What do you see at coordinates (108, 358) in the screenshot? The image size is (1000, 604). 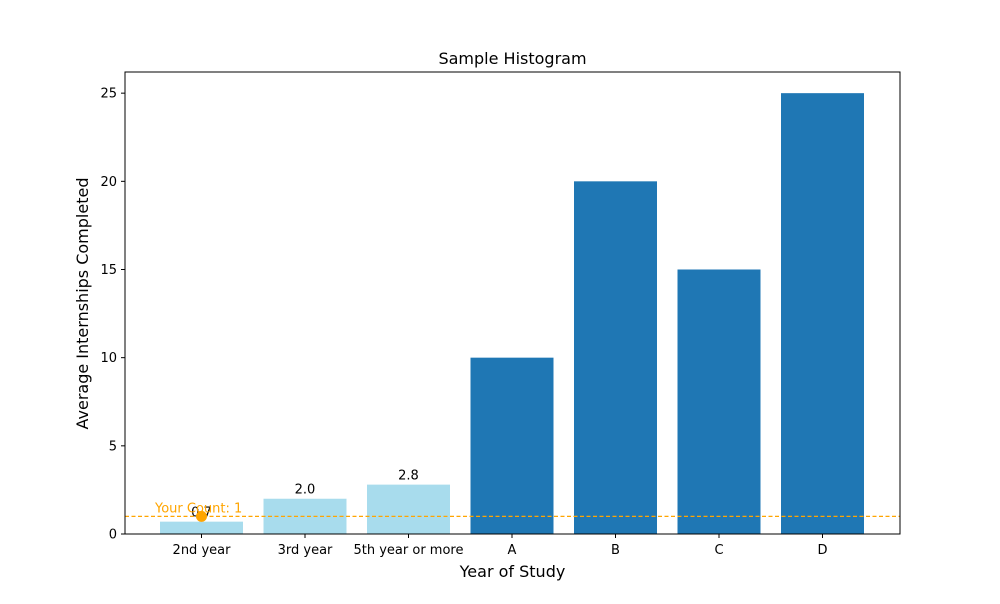 I see `y-tick-label: 10` at bounding box center [108, 358].